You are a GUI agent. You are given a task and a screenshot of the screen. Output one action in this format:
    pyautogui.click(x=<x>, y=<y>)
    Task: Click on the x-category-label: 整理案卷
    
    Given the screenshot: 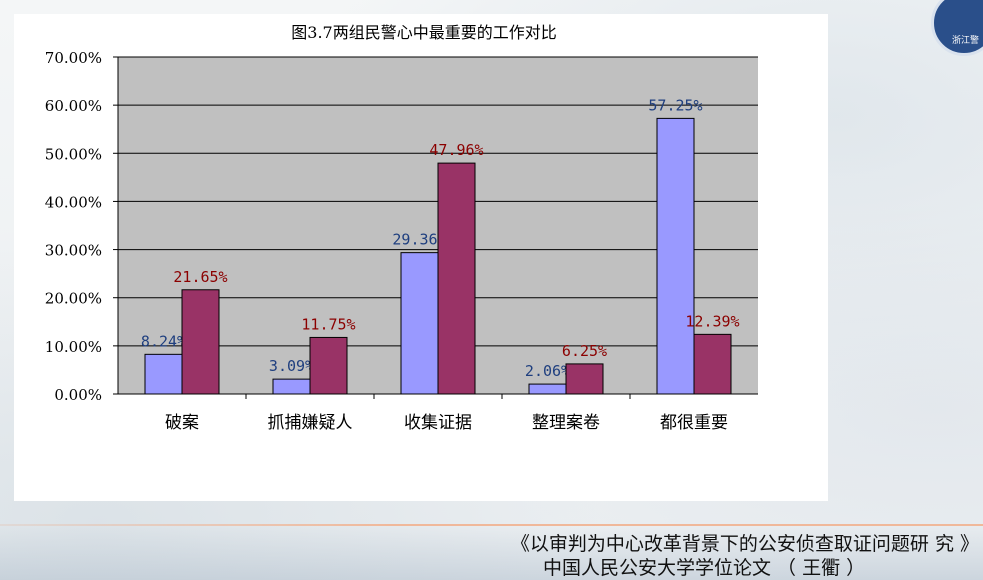 What is the action you would take?
    pyautogui.click(x=566, y=423)
    